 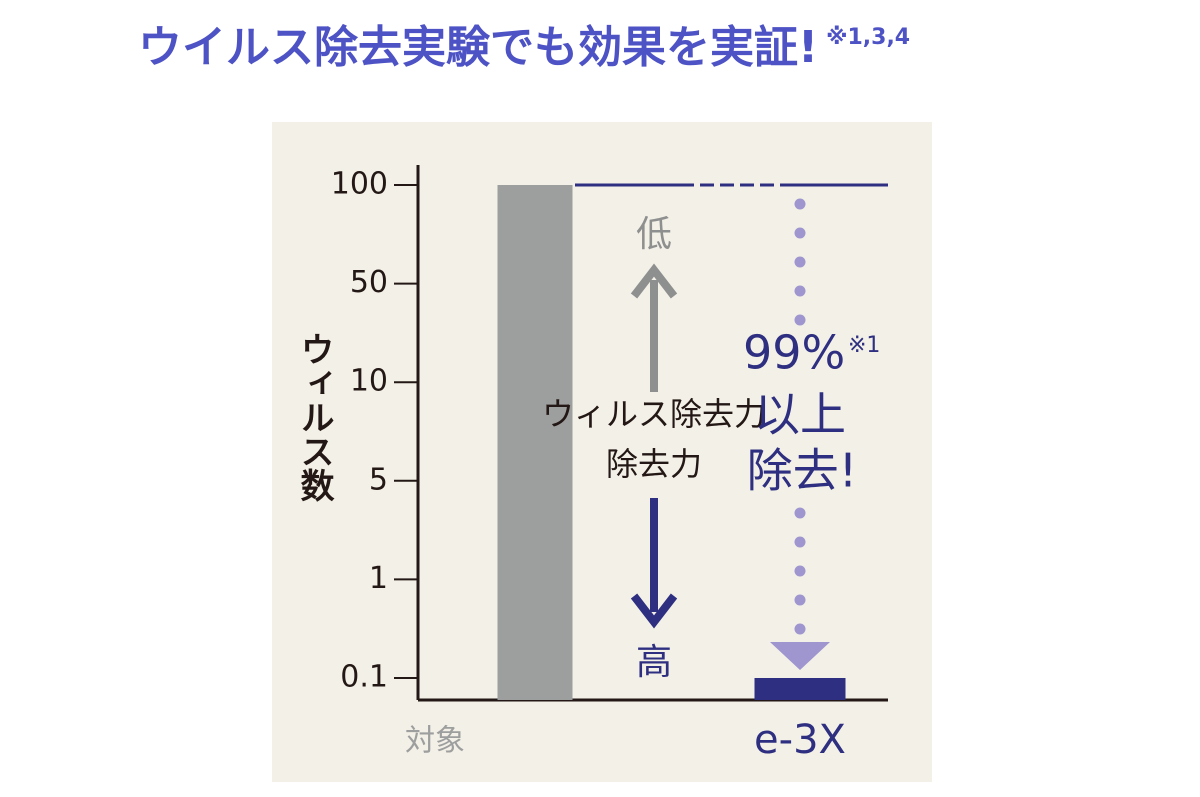 What do you see at coordinates (864, 345) in the screenshot?
I see `annotation: ※1` at bounding box center [864, 345].